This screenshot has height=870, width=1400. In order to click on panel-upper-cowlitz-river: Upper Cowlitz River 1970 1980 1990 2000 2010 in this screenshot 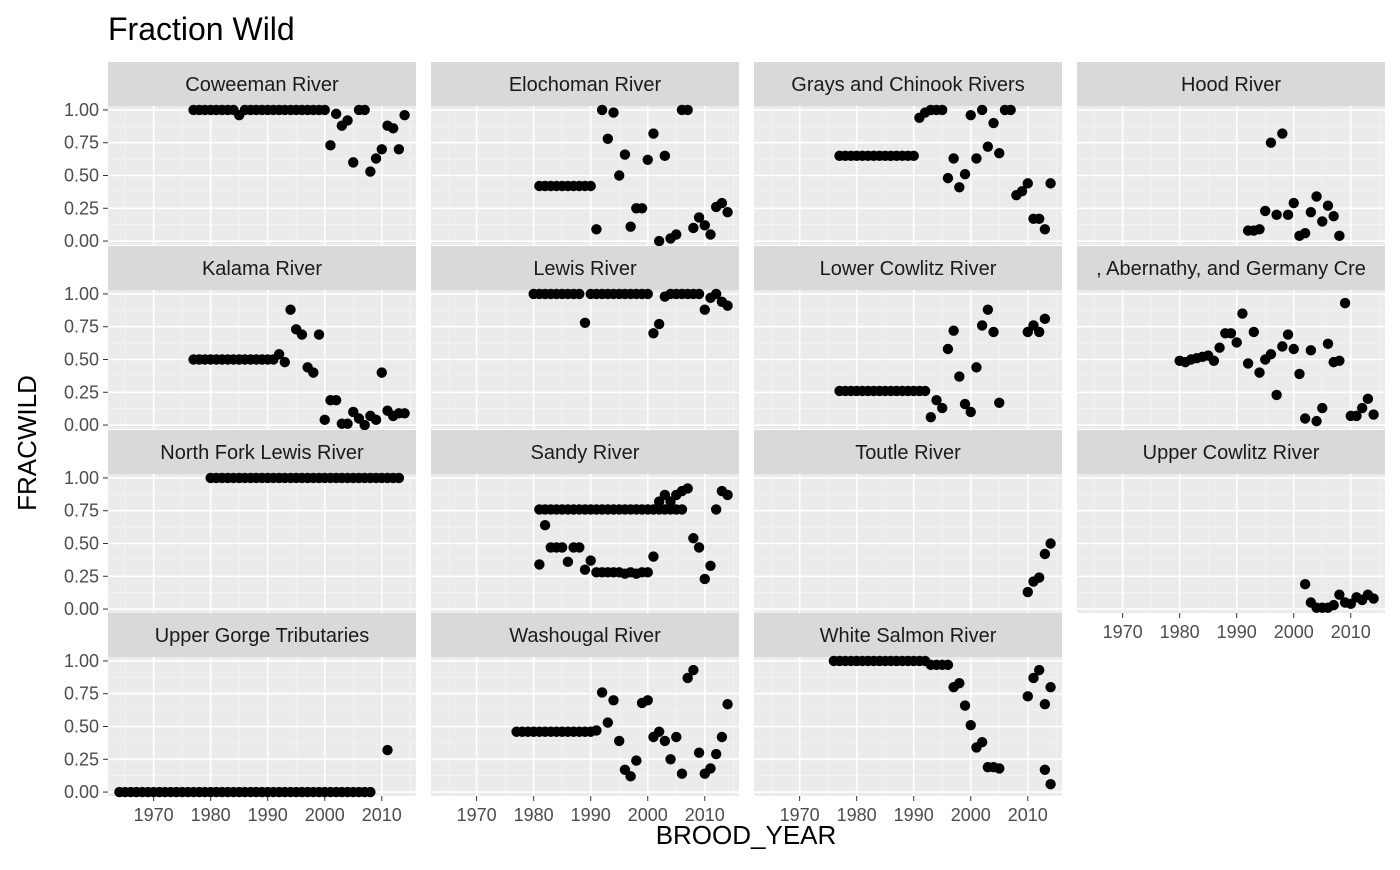, I will do `click(1231, 536)`.